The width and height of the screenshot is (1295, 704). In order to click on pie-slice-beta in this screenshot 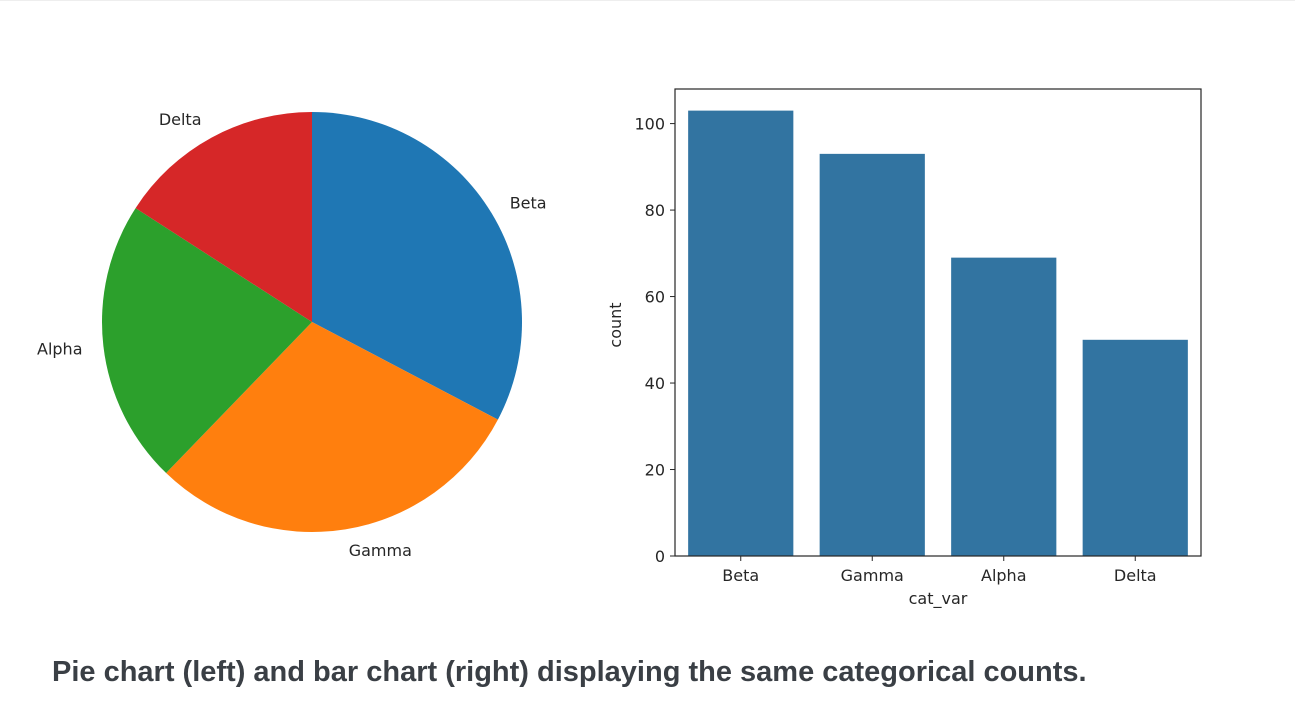, I will do `click(417, 266)`.